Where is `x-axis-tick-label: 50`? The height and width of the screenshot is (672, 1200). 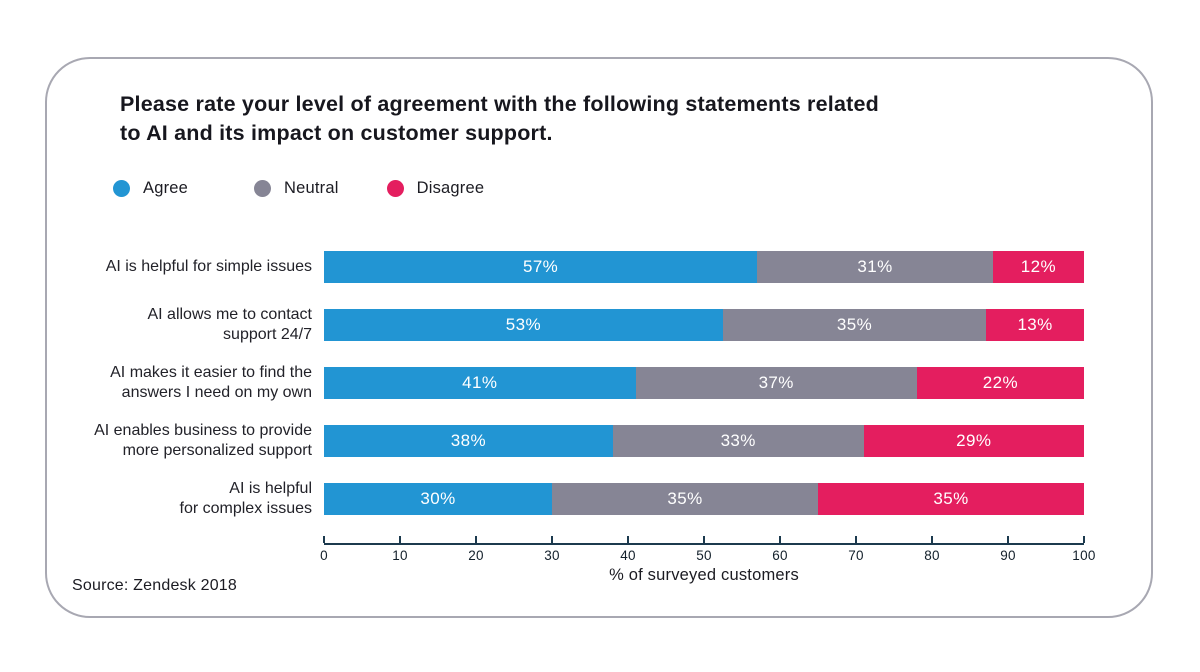
x-axis-tick-label: 50 is located at coordinates (704, 555).